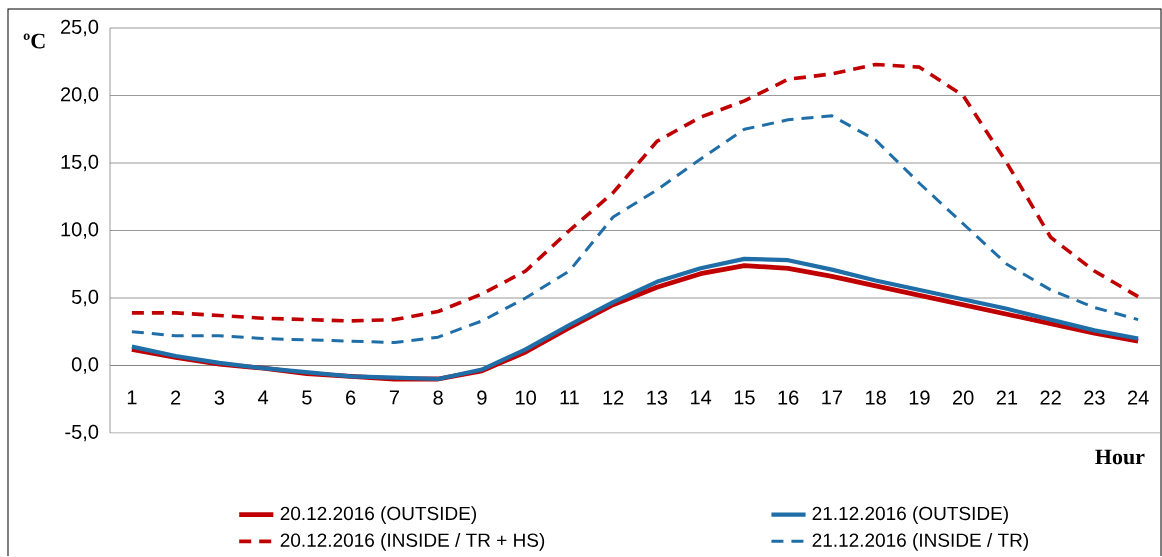  Describe the element at coordinates (1094, 397) in the screenshot. I see `x-tick-label: 23` at that location.